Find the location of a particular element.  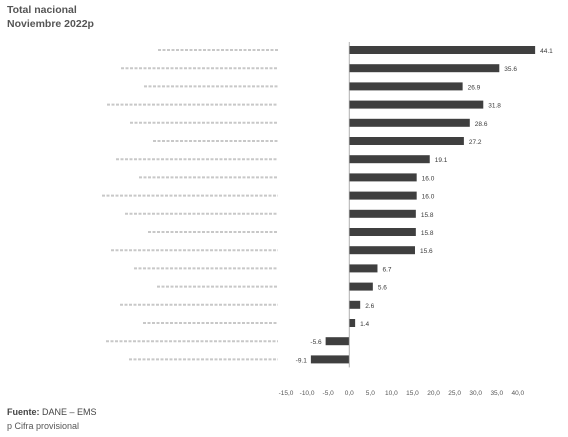

value-label: -9.1 is located at coordinates (302, 360).